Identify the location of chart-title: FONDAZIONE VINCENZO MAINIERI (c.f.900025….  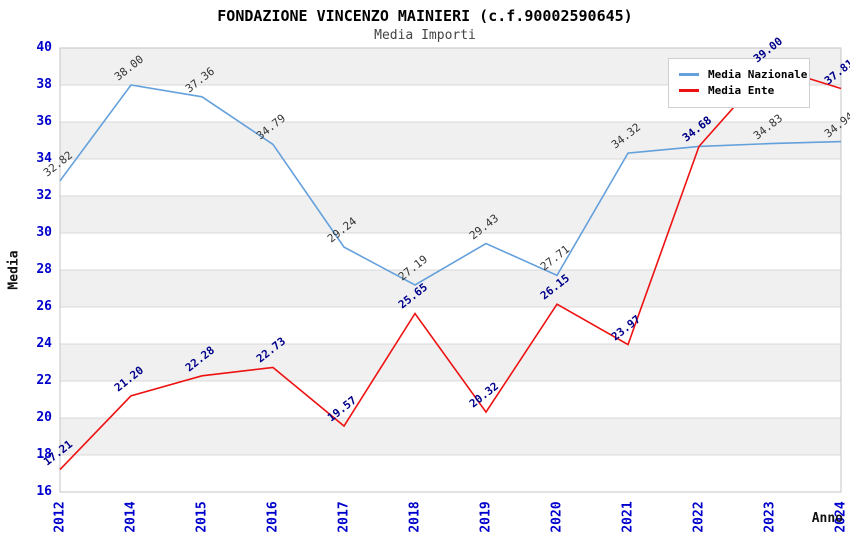
(425, 16).